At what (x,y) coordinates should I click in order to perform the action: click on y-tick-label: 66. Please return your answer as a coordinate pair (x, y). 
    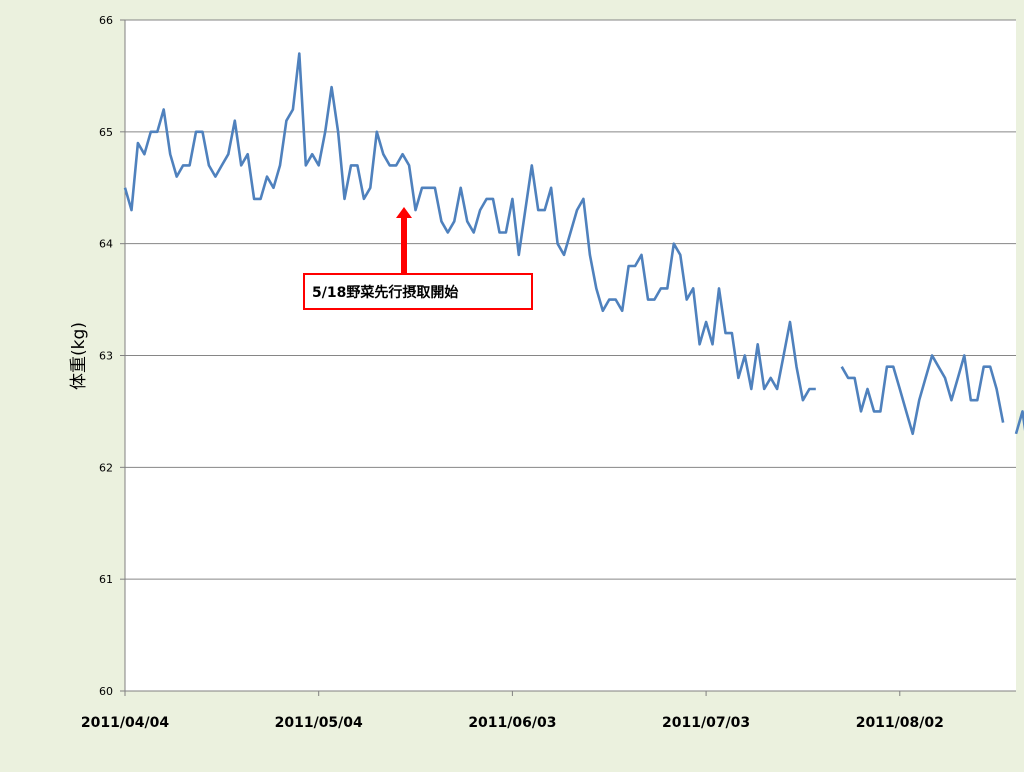
    Looking at the image, I should click on (106, 20).